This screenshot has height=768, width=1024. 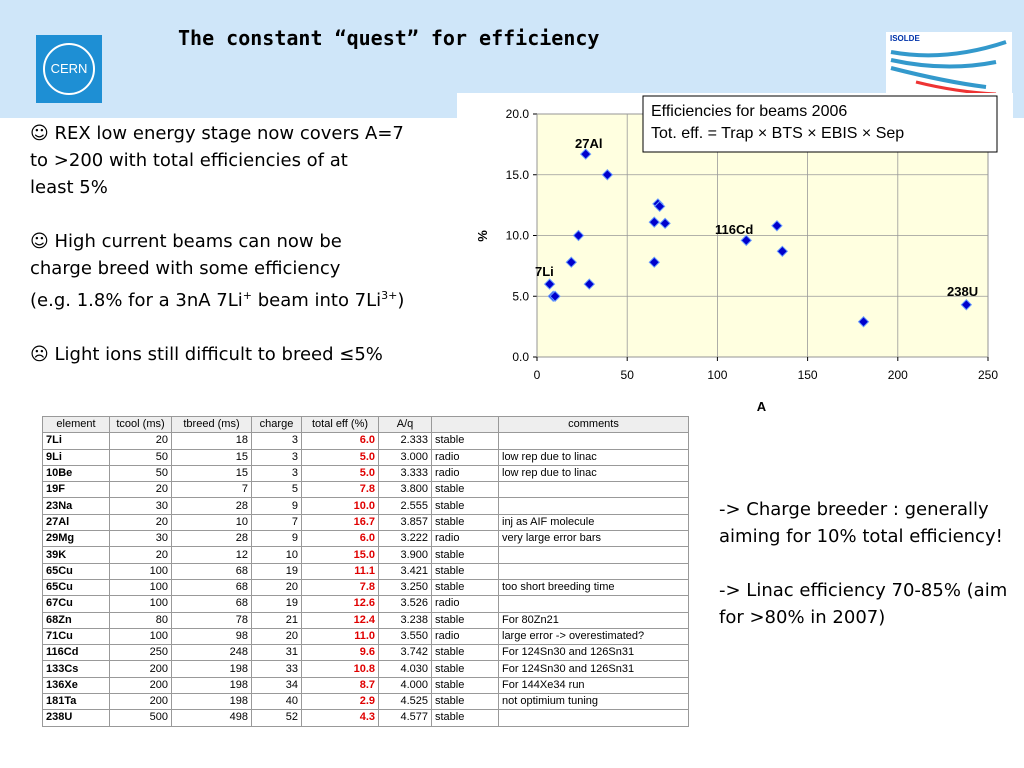 I want to click on bullet-line: to >200 with total efficiencies of at, so click(x=189, y=160).